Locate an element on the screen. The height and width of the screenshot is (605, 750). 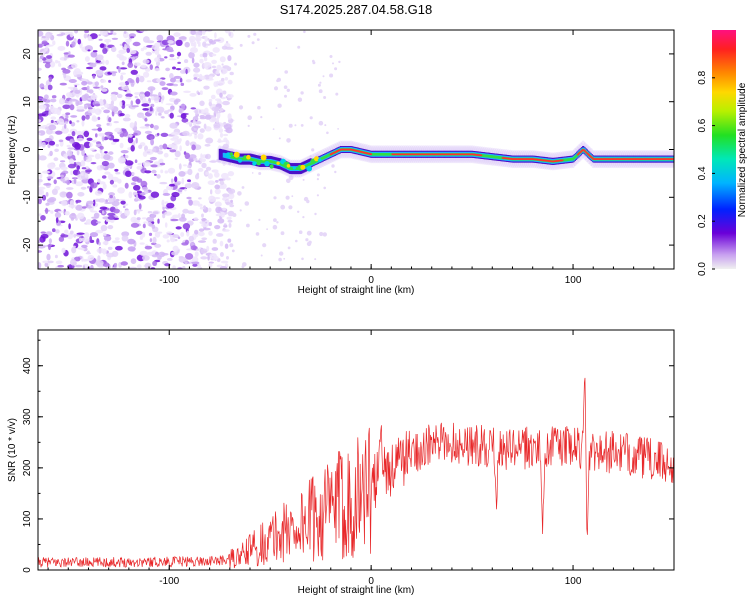
snr-ytick-label: 100 is located at coordinates (27, 518).